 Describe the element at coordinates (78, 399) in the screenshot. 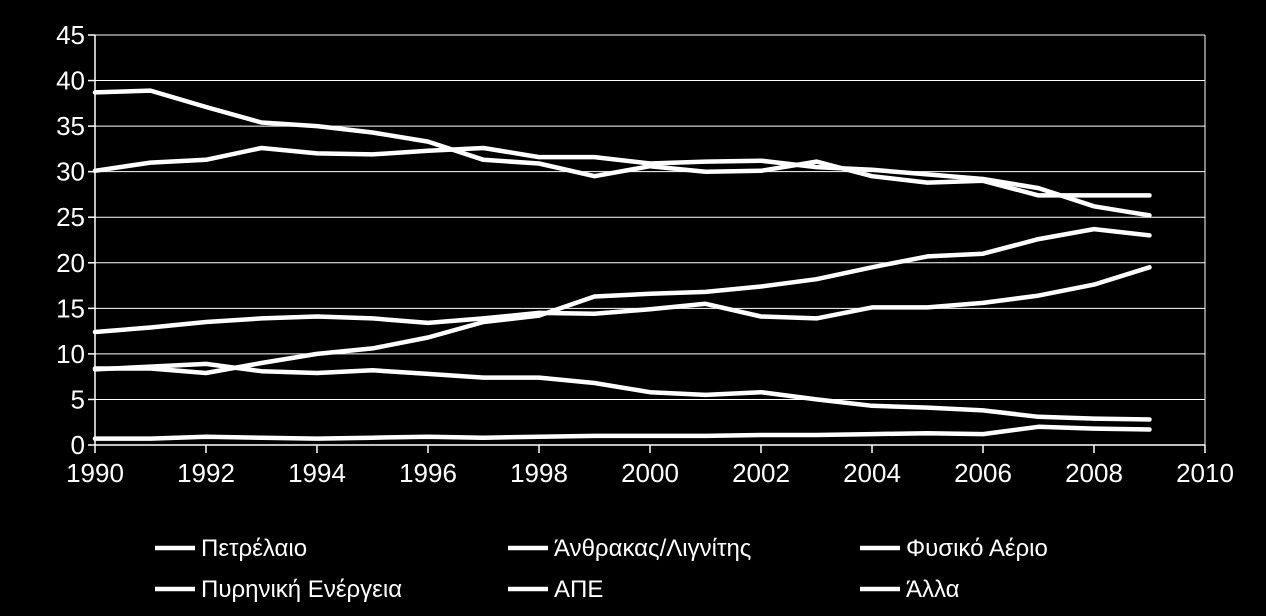

I see `y-tick-label-5: 5` at that location.